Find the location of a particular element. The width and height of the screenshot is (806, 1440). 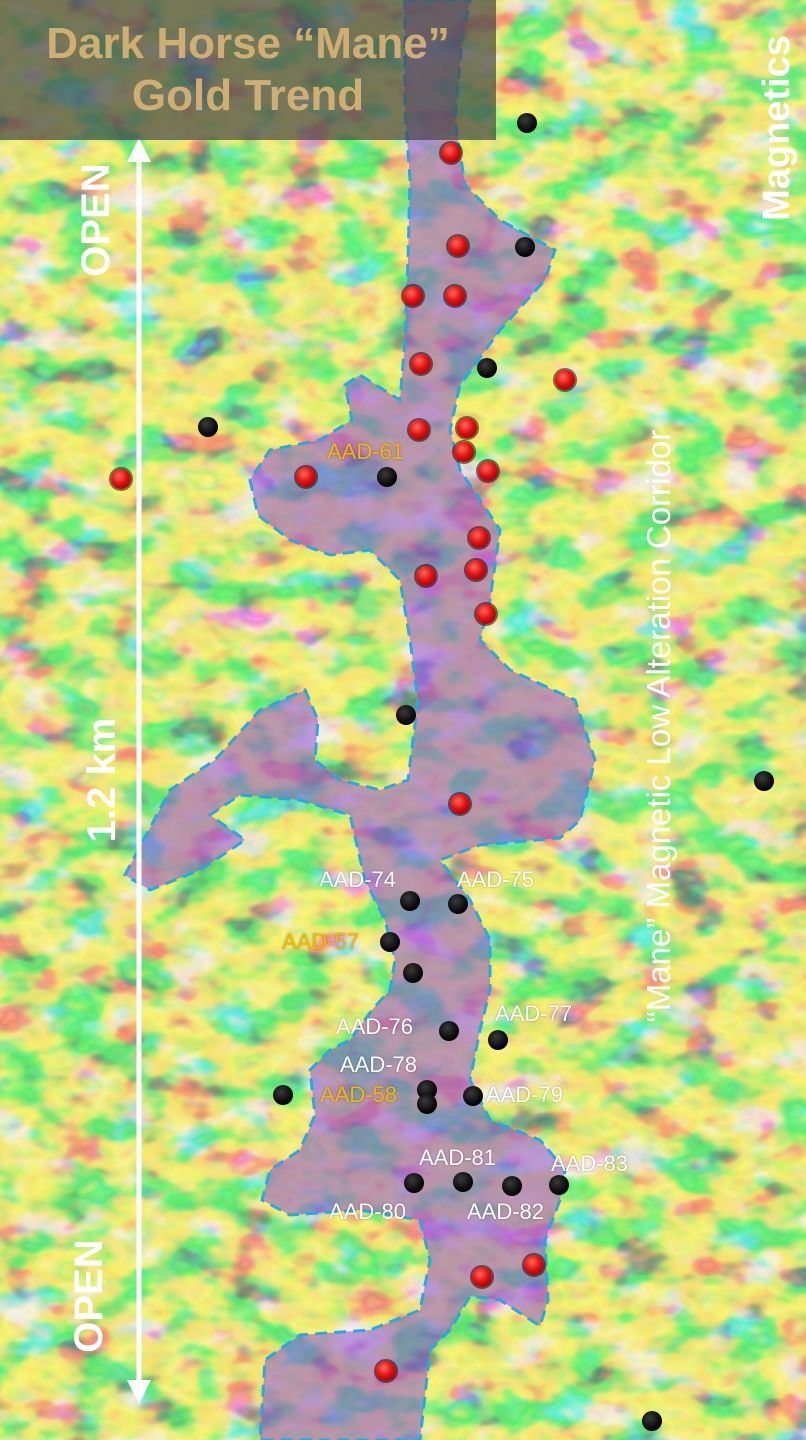

label-aad-81: AAD-81 is located at coordinates (458, 1157).